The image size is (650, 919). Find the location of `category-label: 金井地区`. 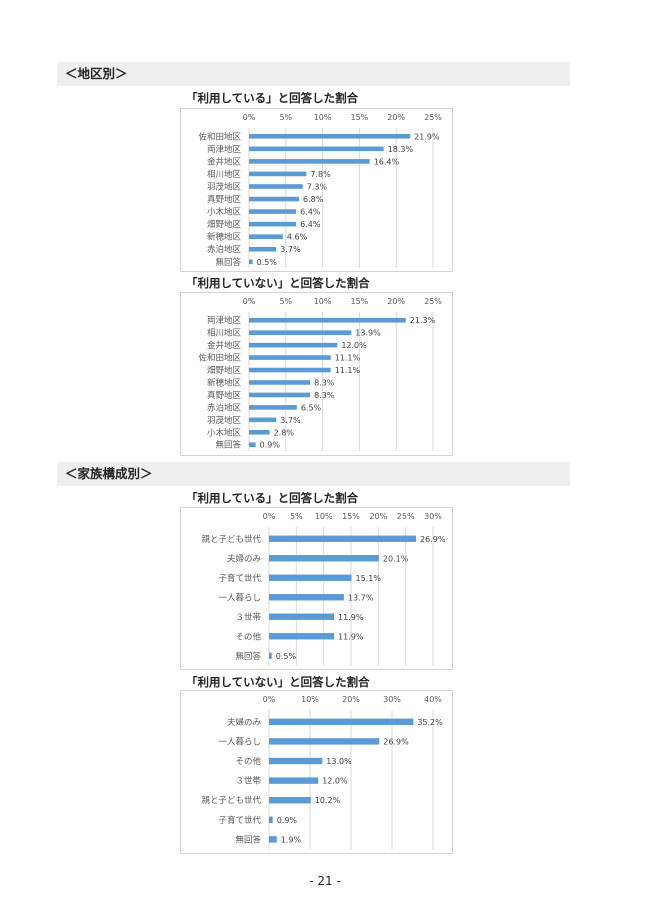

category-label: 金井地区 is located at coordinates (224, 161).